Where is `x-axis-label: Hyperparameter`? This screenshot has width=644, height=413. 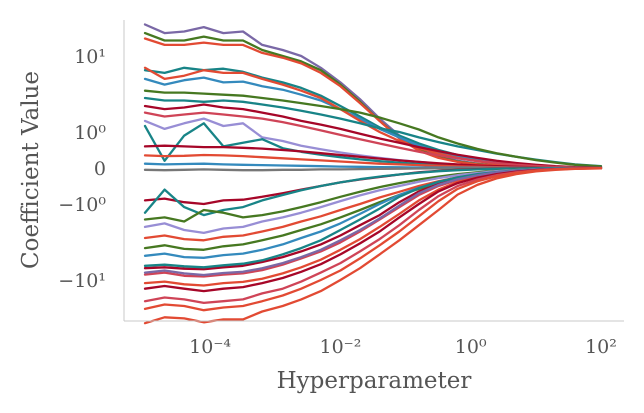
x-axis-label: Hyperparameter is located at coordinates (374, 381).